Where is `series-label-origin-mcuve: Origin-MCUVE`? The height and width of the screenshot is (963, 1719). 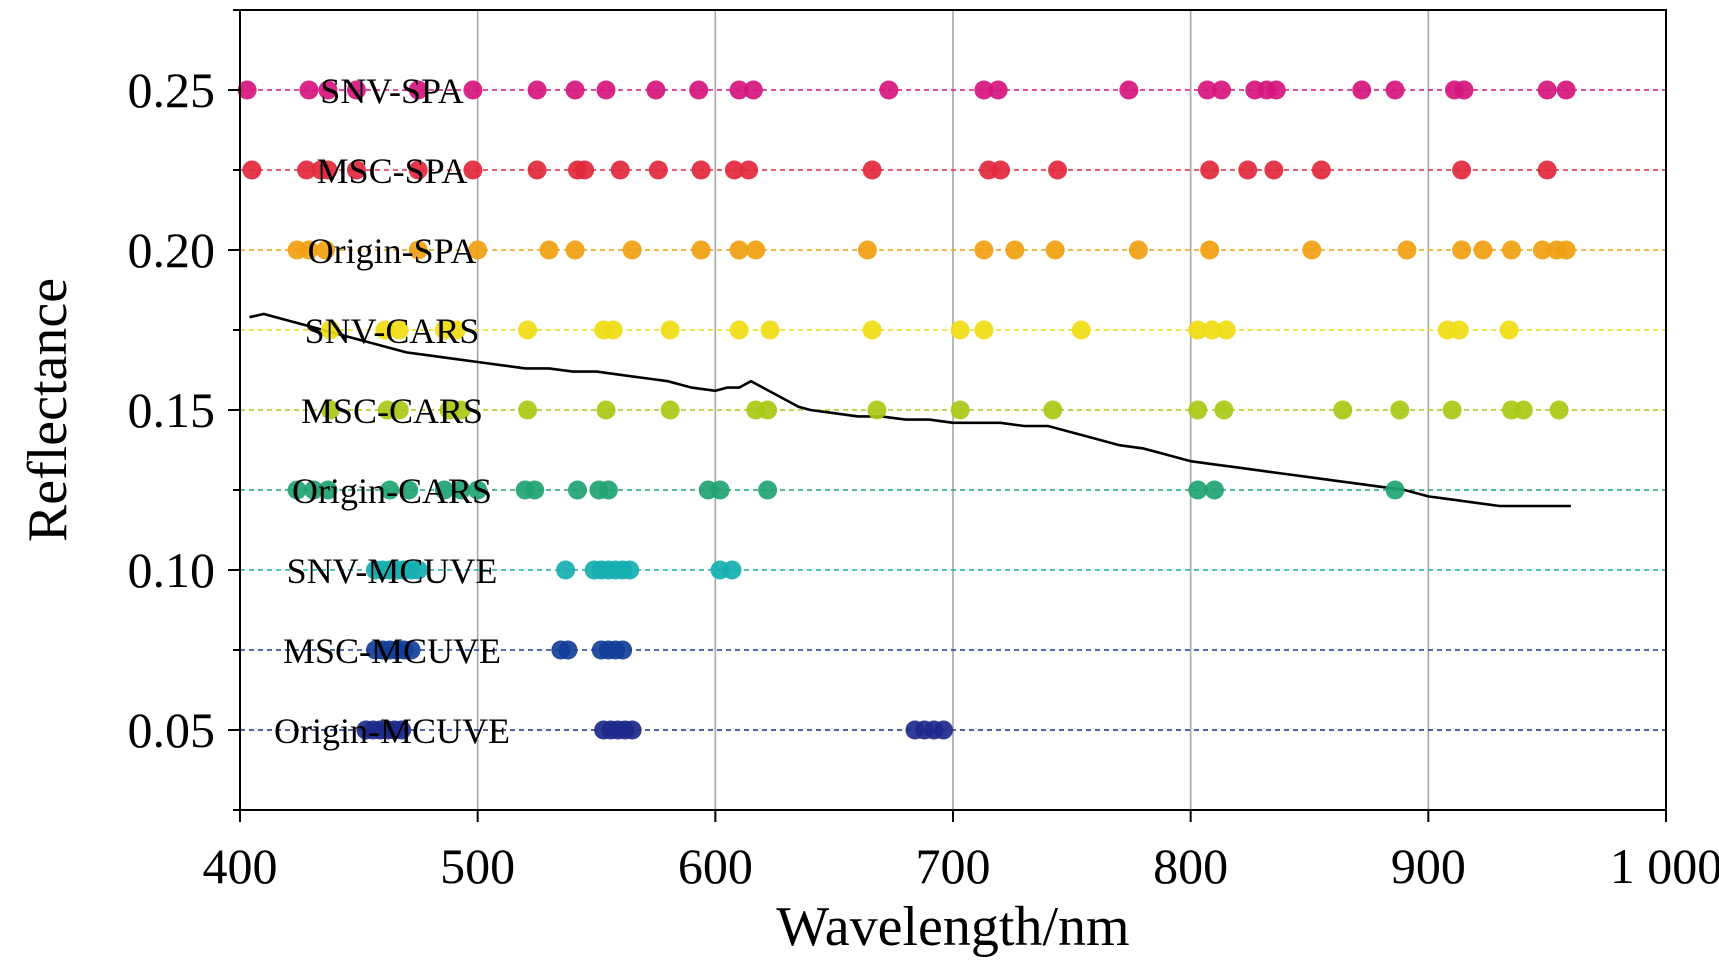 series-label-origin-mcuve: Origin-MCUVE is located at coordinates (392, 731).